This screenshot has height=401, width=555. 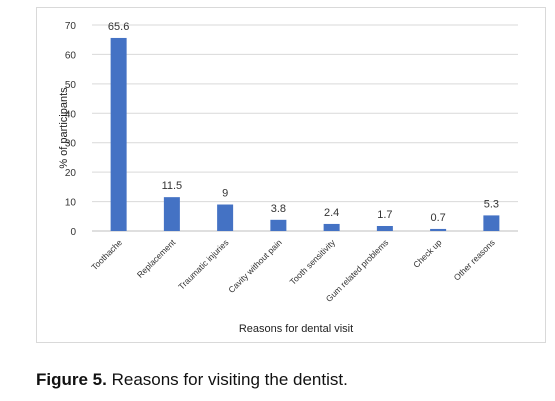 I want to click on x-tick-label: Other reasons, so click(x=474, y=259).